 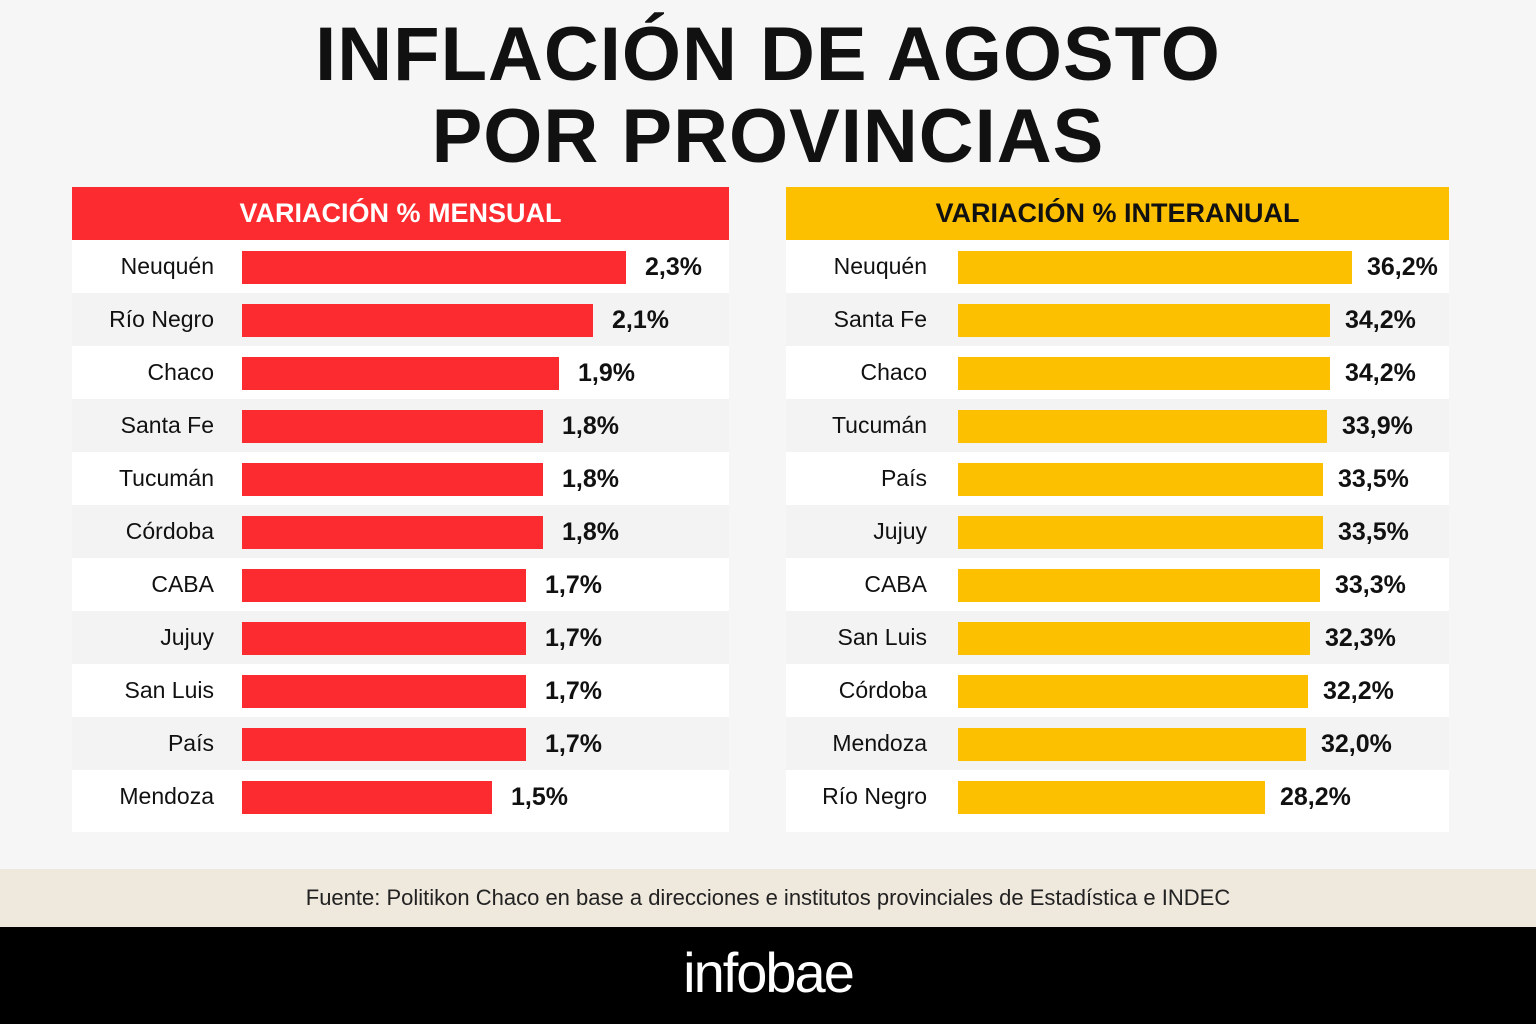 What do you see at coordinates (1377, 426) in the screenshot?
I see `annual-value-label: 33,9%` at bounding box center [1377, 426].